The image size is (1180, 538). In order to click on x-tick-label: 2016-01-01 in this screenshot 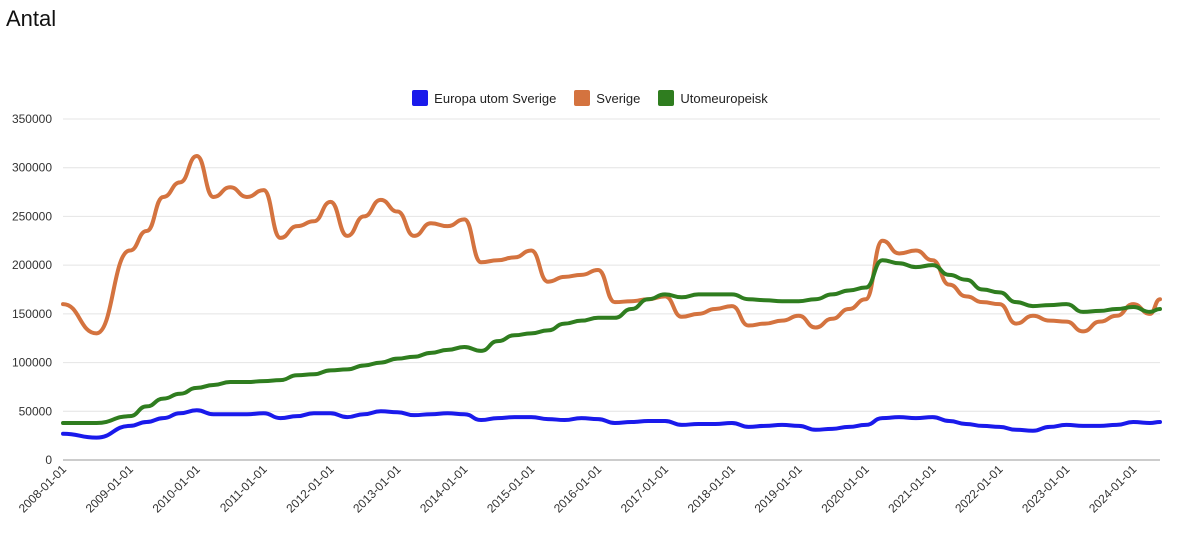, I will do `click(578, 489)`.